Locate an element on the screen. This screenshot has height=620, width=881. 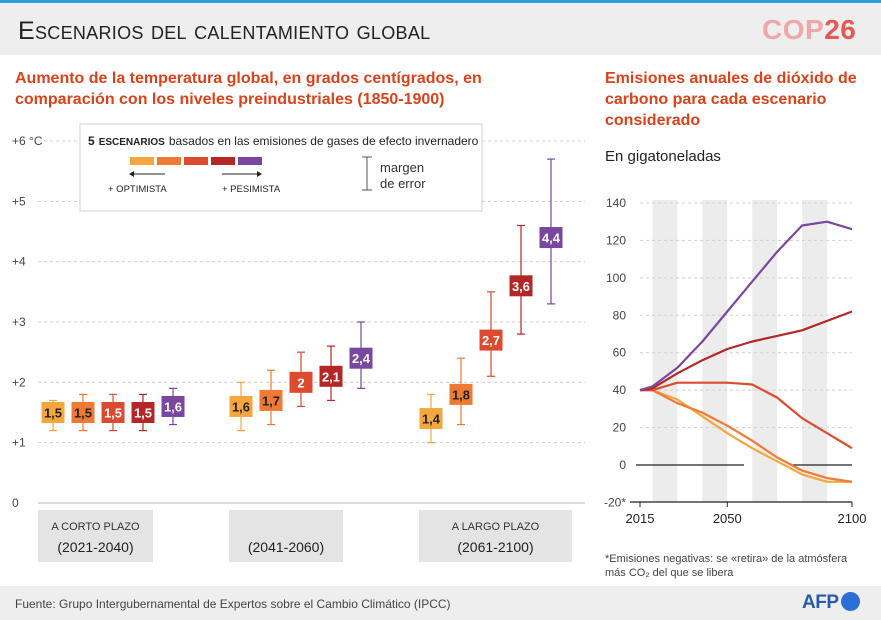
top-accent-bar is located at coordinates (440, 1).